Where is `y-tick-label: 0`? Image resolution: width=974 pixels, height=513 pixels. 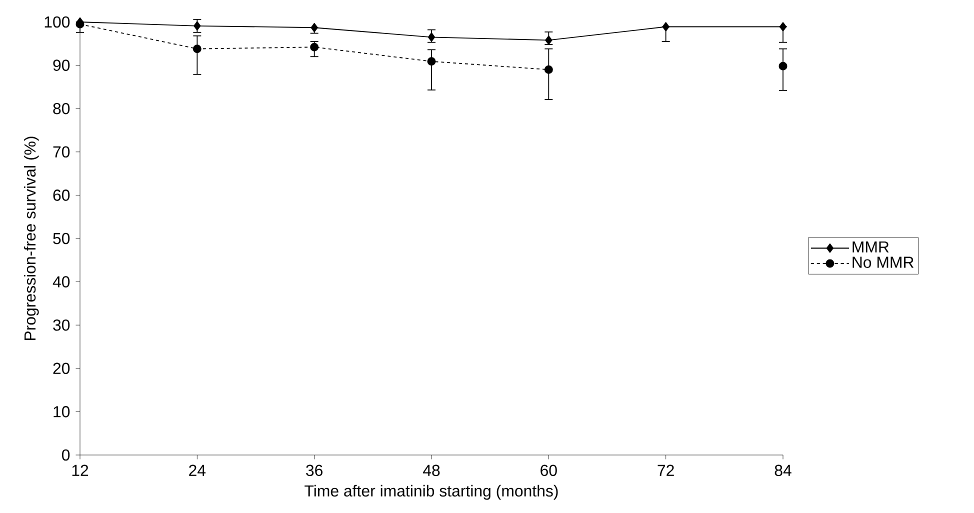 y-tick-label: 0 is located at coordinates (66, 455).